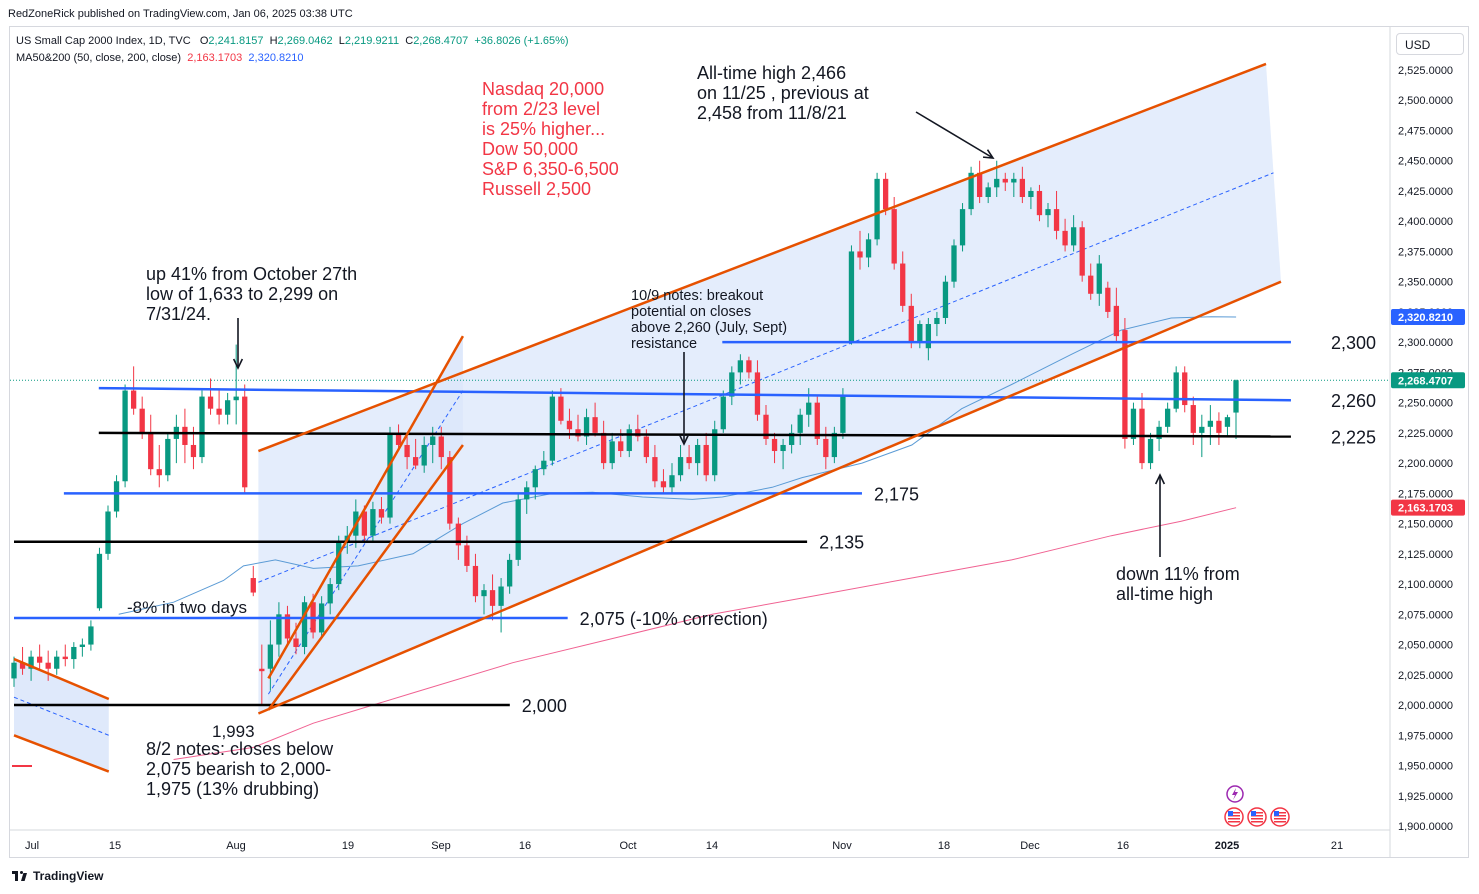 The width and height of the screenshot is (1479, 894). What do you see at coordinates (178, 314) in the screenshot?
I see `annotation-line: 7/31/24.` at bounding box center [178, 314].